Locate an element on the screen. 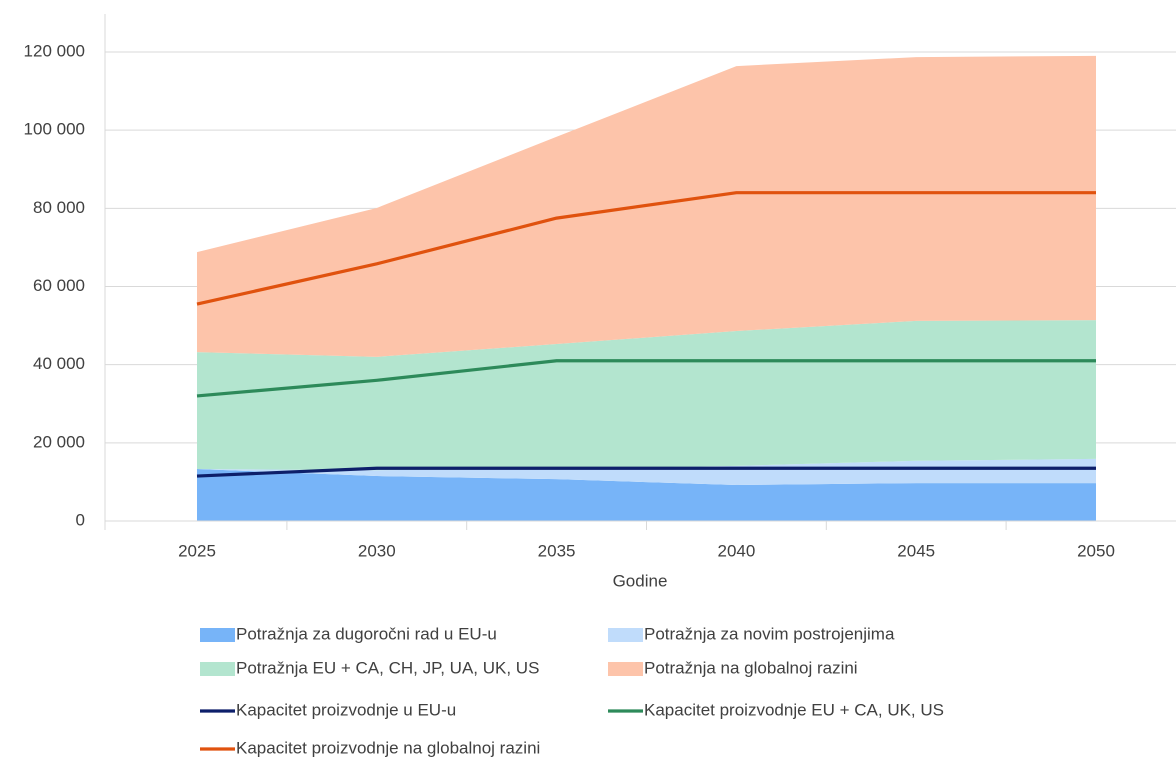 This screenshot has width=1176, height=758. y-tick-label: 40 000 is located at coordinates (59, 363).